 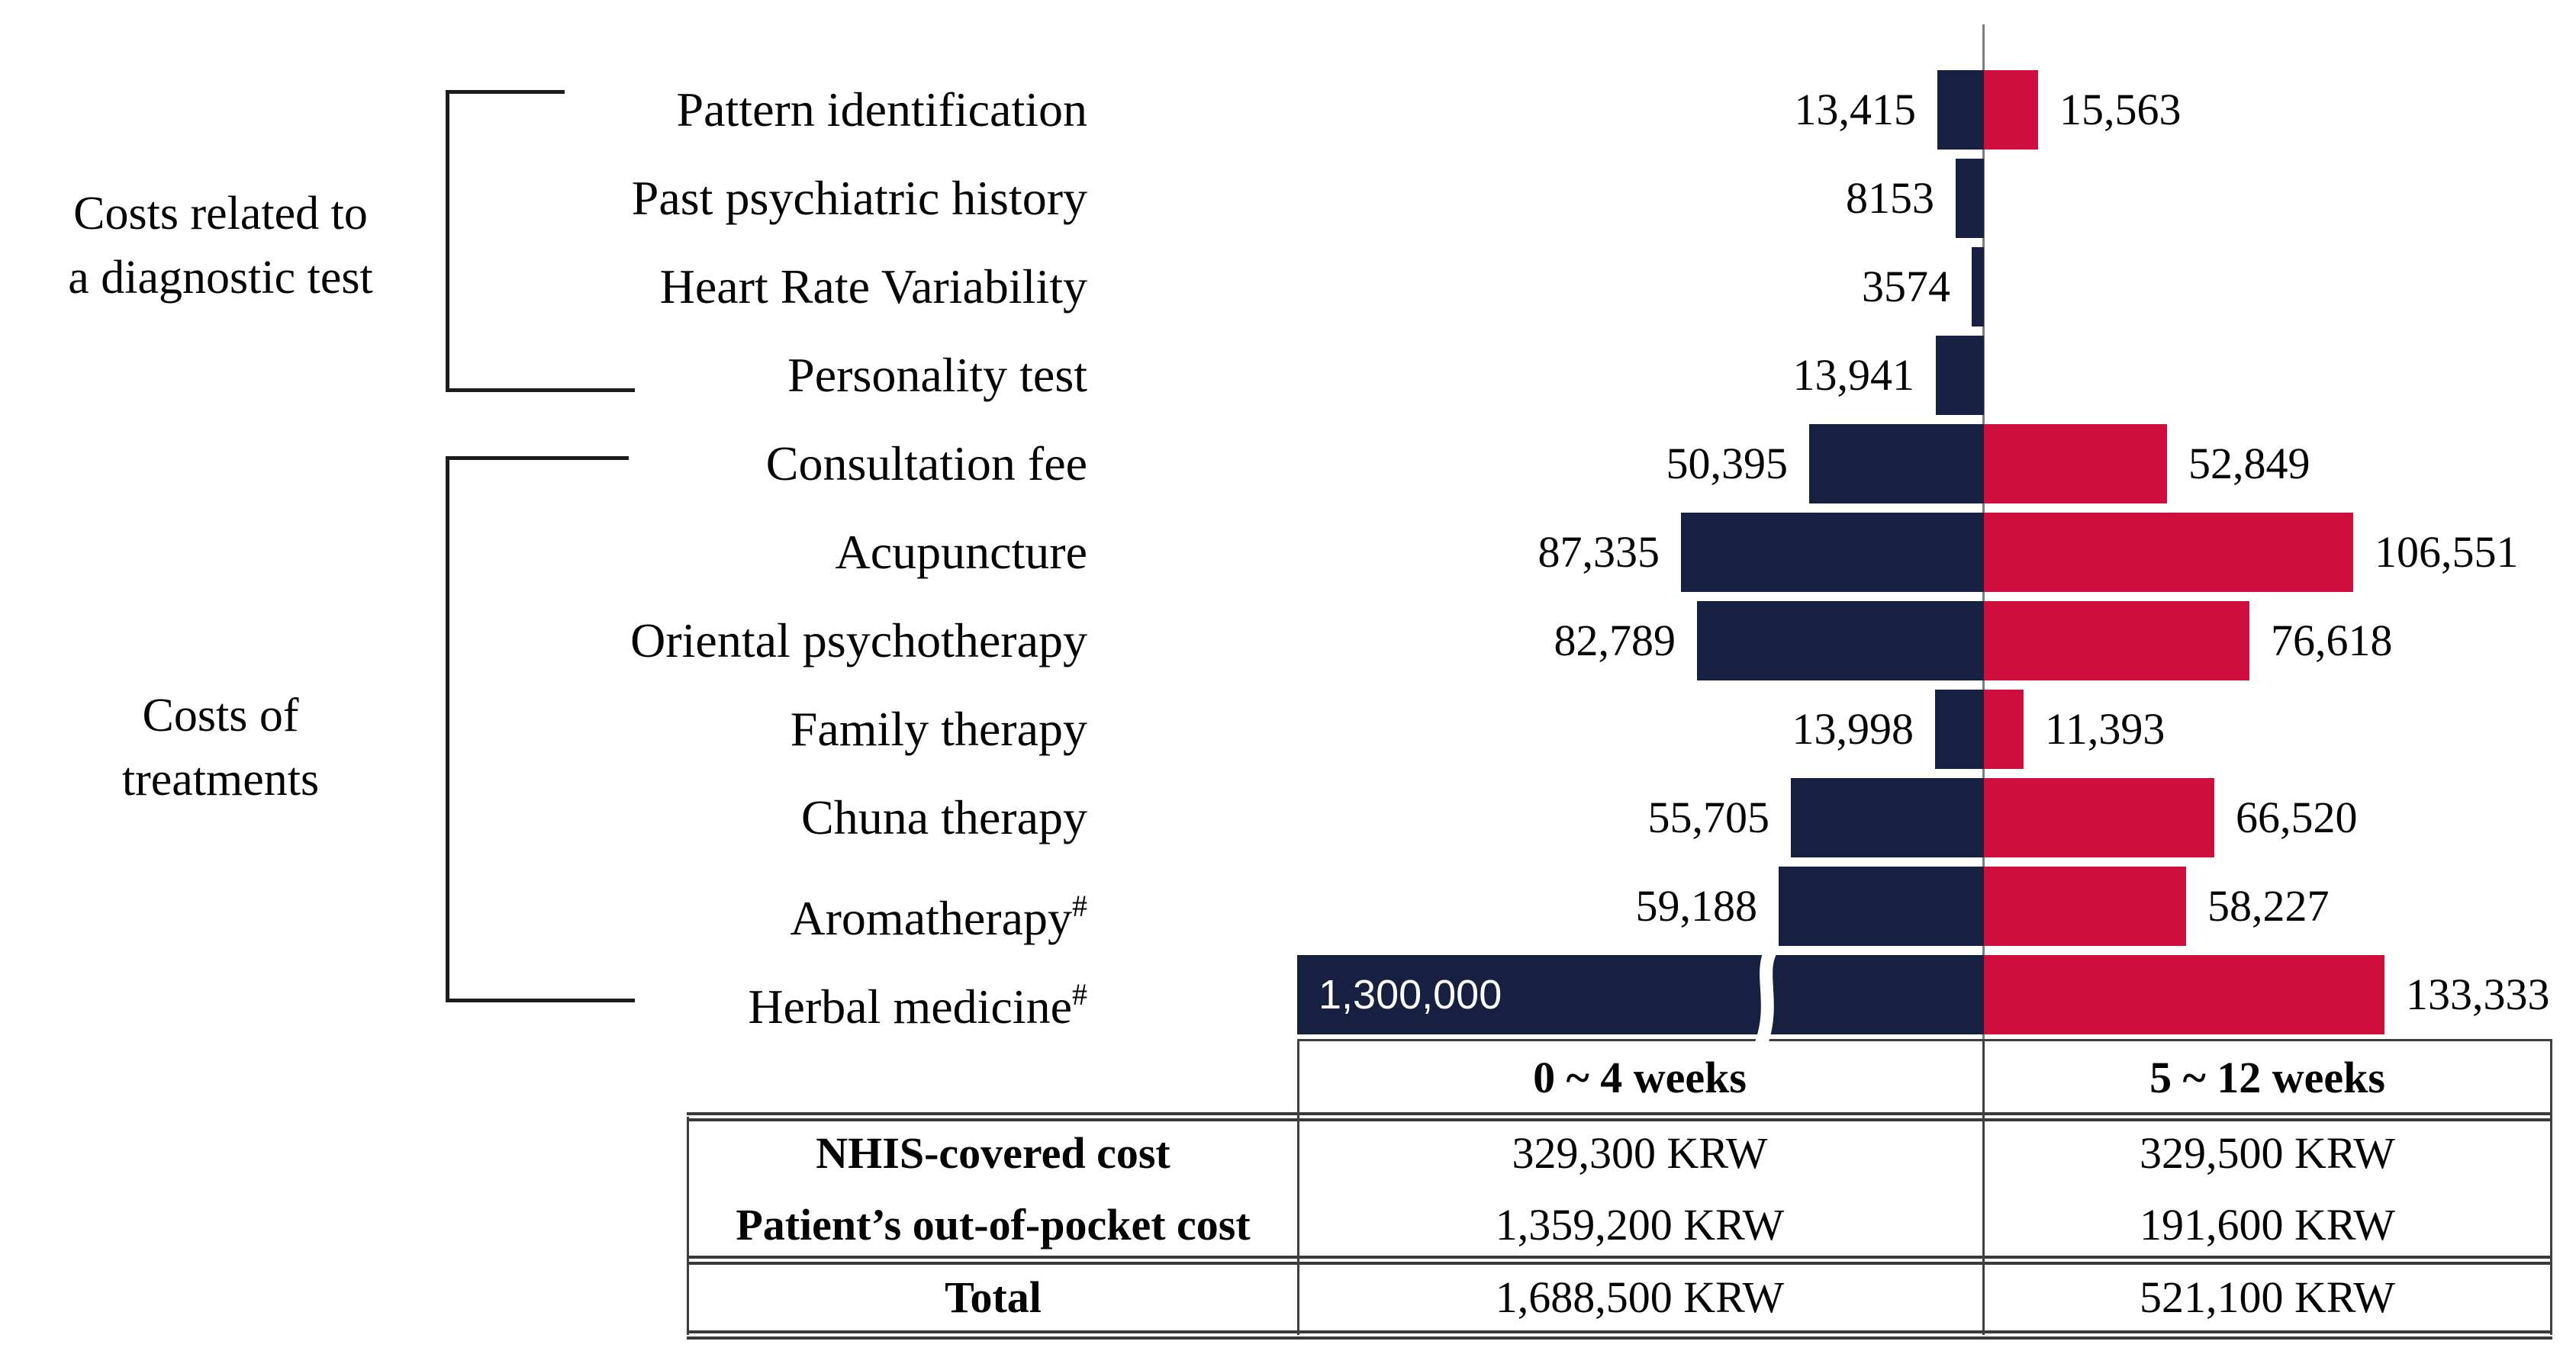 I want to click on value-5-12-weeks-pattern-identification: 15,563, so click(x=2120, y=109).